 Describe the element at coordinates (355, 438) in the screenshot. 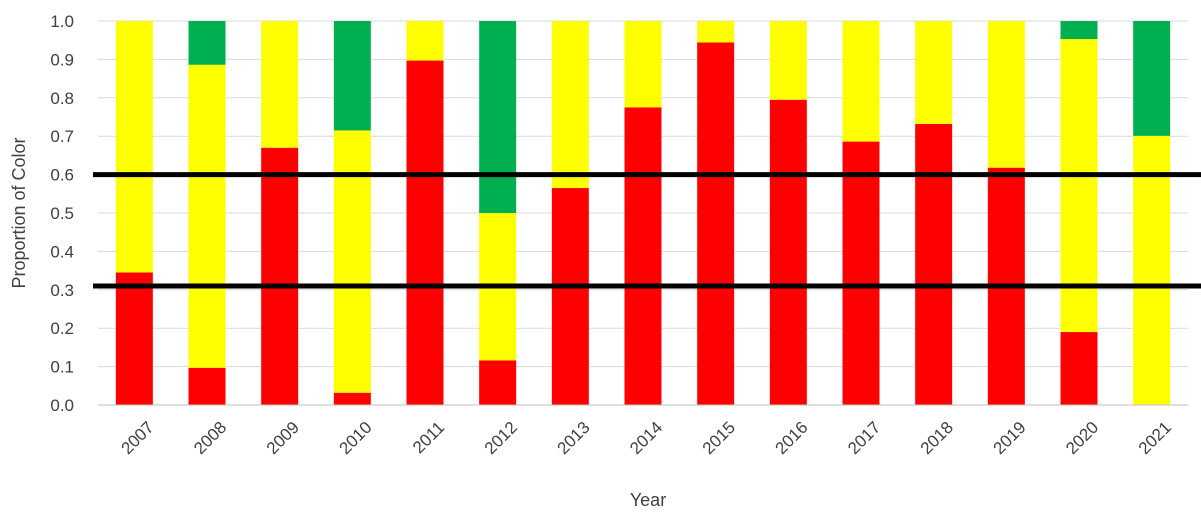

I see `x-tick-label: 2010` at that location.